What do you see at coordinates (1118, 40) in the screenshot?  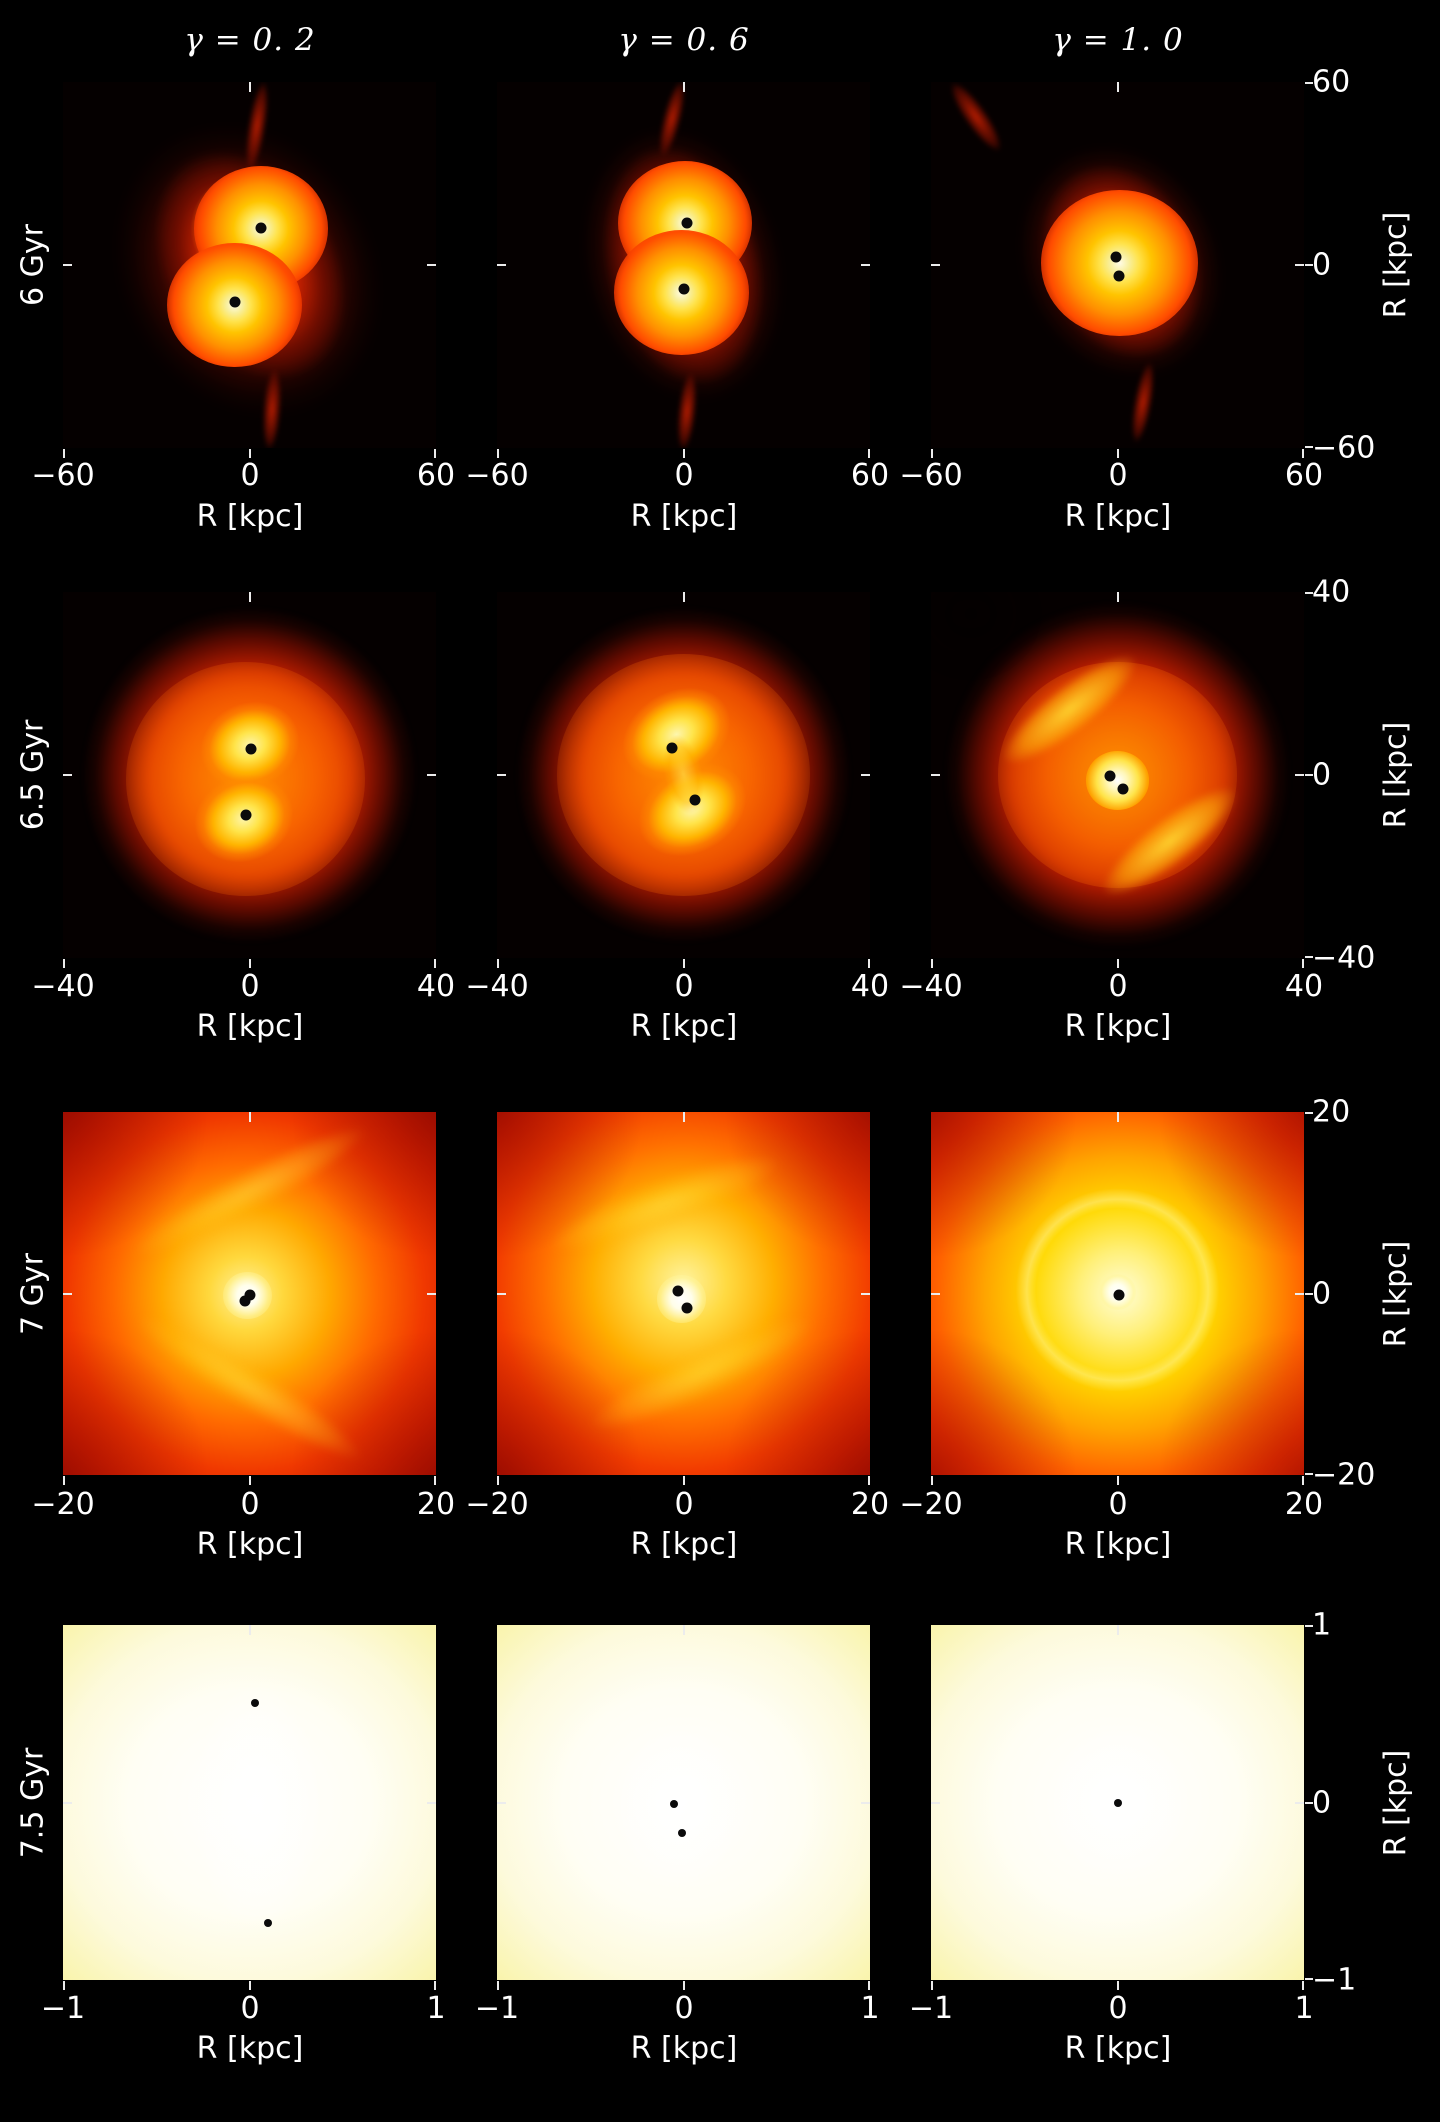 I see `column-title-gamma-1.0: γ = 1. 0` at bounding box center [1118, 40].